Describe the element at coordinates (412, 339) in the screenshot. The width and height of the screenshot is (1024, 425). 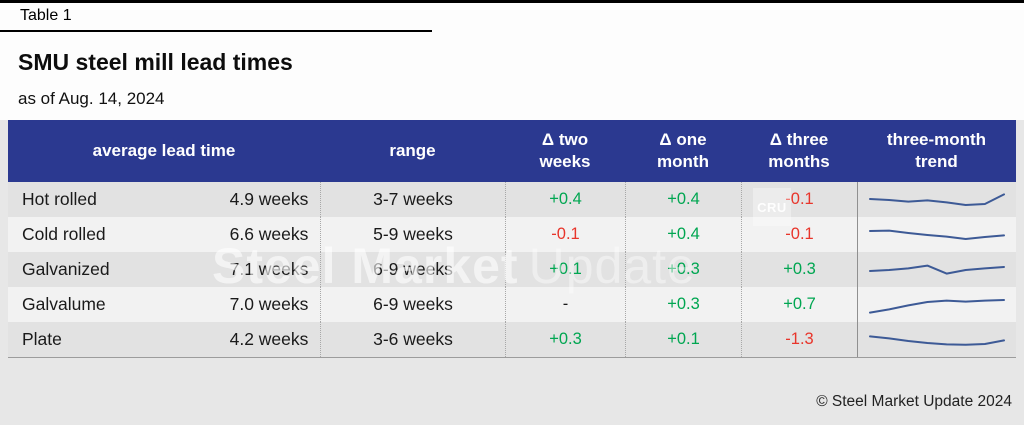
I see `range-value: 3-6 weeks` at that location.